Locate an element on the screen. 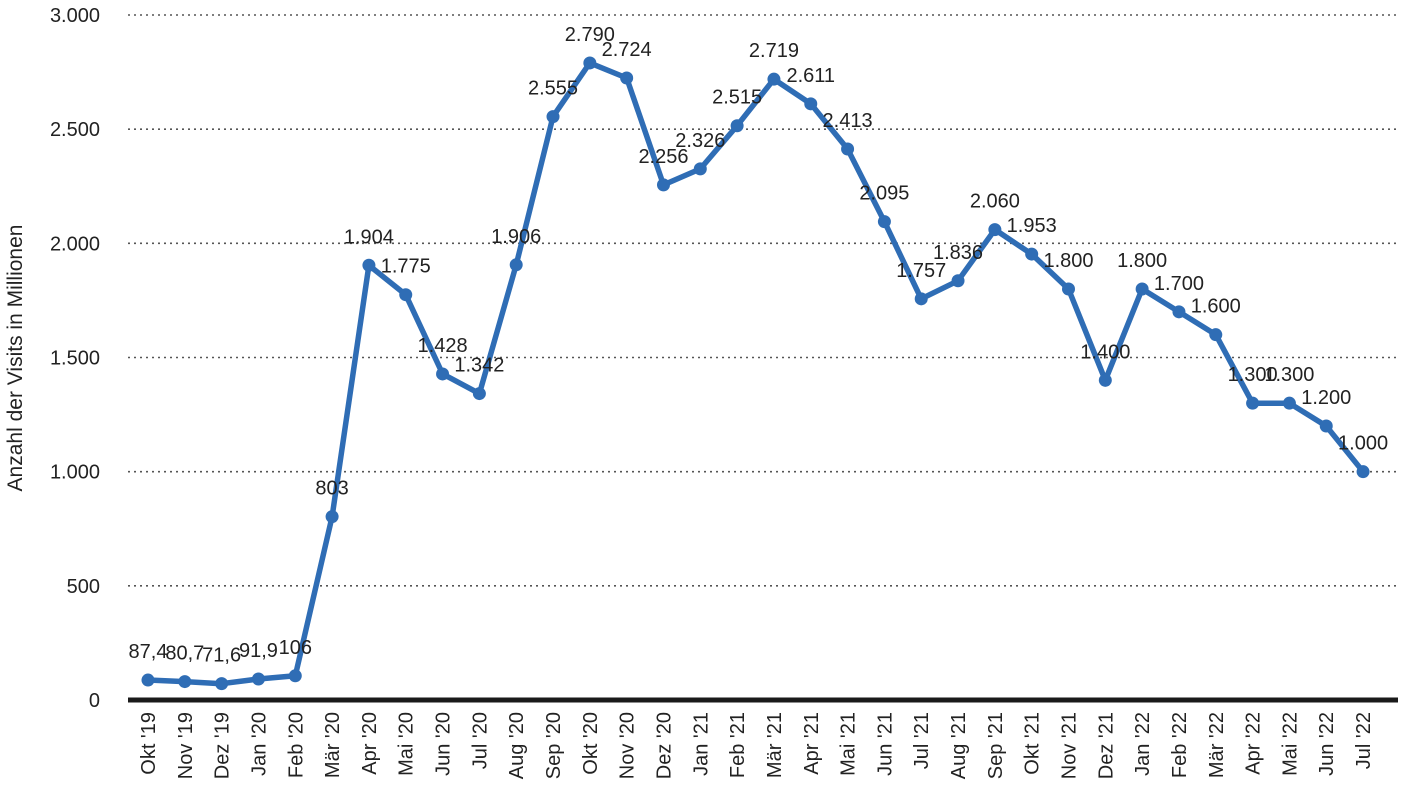  x-tick-label: Mär '21 is located at coordinates (775, 745).